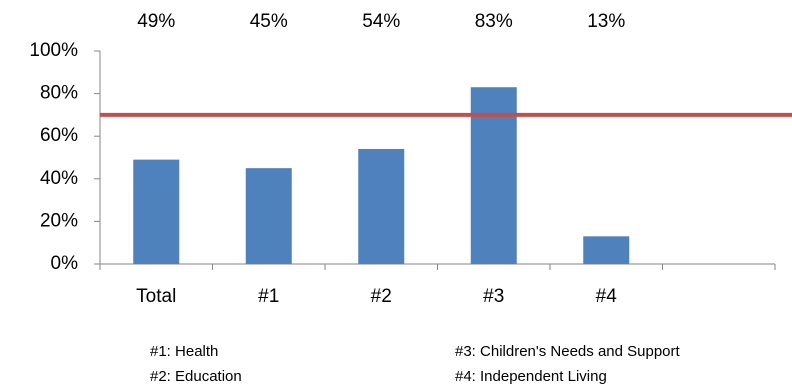  What do you see at coordinates (184, 351) in the screenshot?
I see `note: #1: Health` at bounding box center [184, 351].